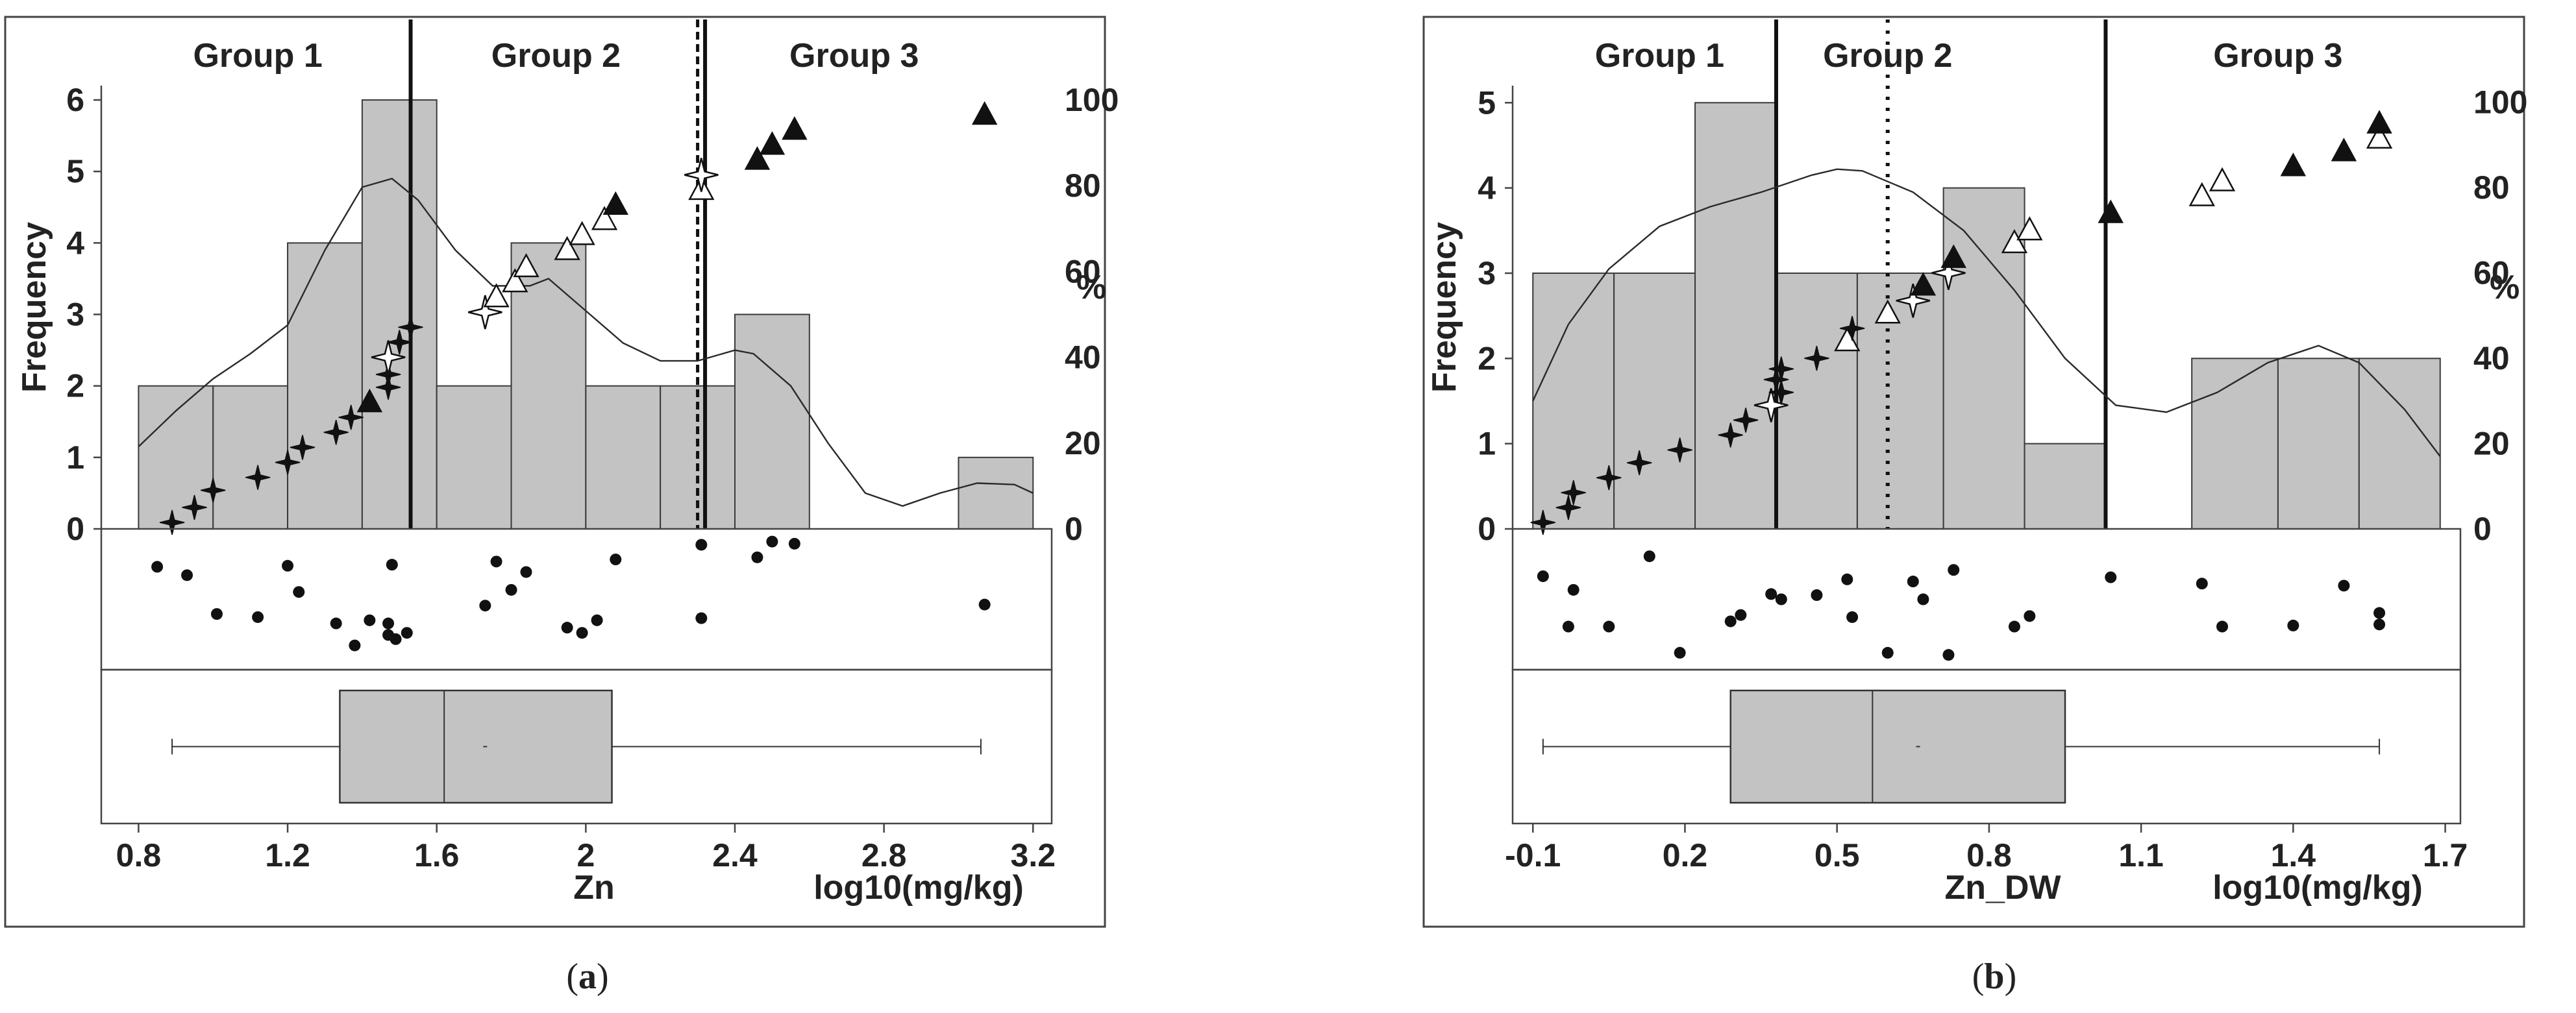  I want to click on group-label: Group 2, so click(1887, 56).